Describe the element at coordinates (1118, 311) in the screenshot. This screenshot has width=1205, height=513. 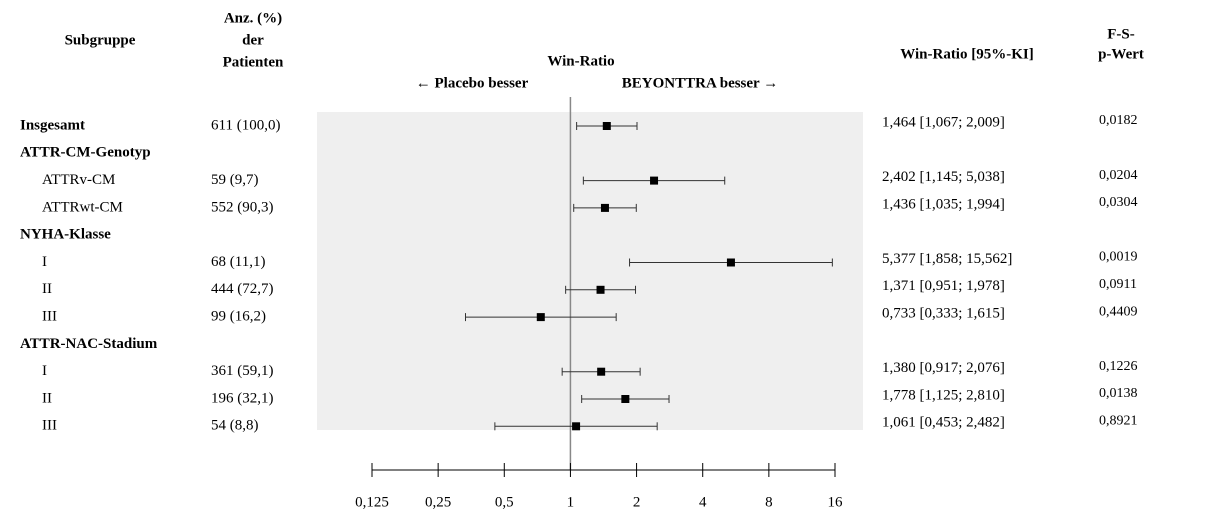
I see `p-value-label: 0,4409` at that location.